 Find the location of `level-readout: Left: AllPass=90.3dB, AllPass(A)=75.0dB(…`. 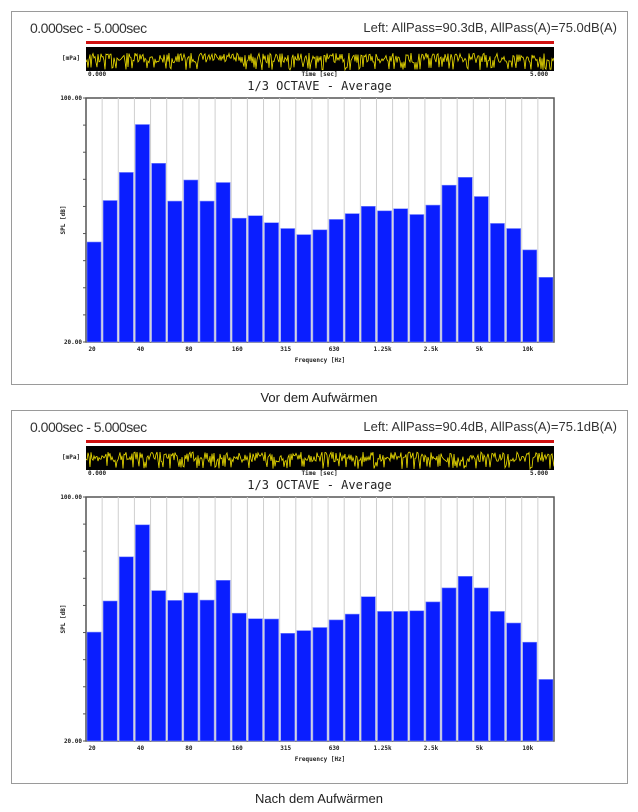

level-readout: Left: AllPass=90.3dB, AllPass(A)=75.0dB(… is located at coordinates (490, 27).